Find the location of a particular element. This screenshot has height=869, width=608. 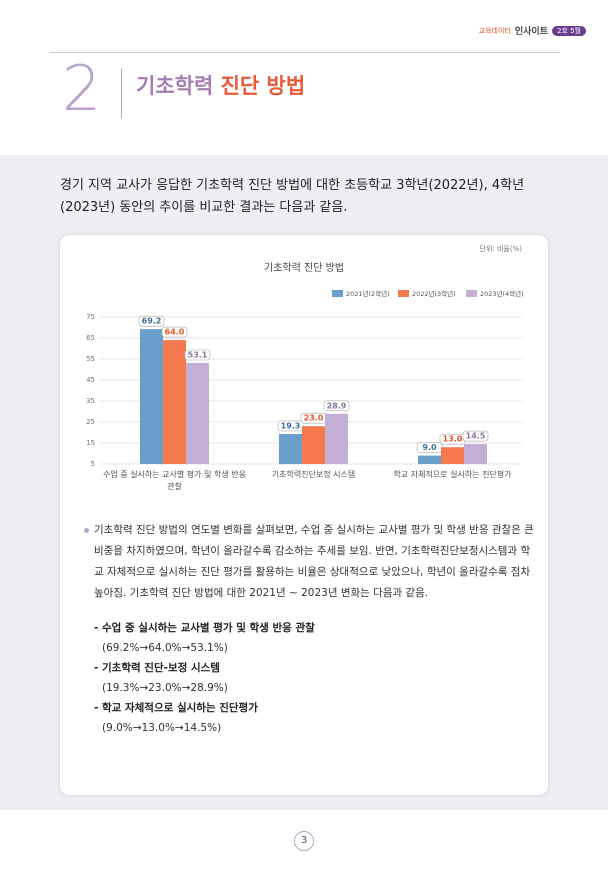

item-detail: (9.0%→13.0%→14.5%) is located at coordinates (162, 728).